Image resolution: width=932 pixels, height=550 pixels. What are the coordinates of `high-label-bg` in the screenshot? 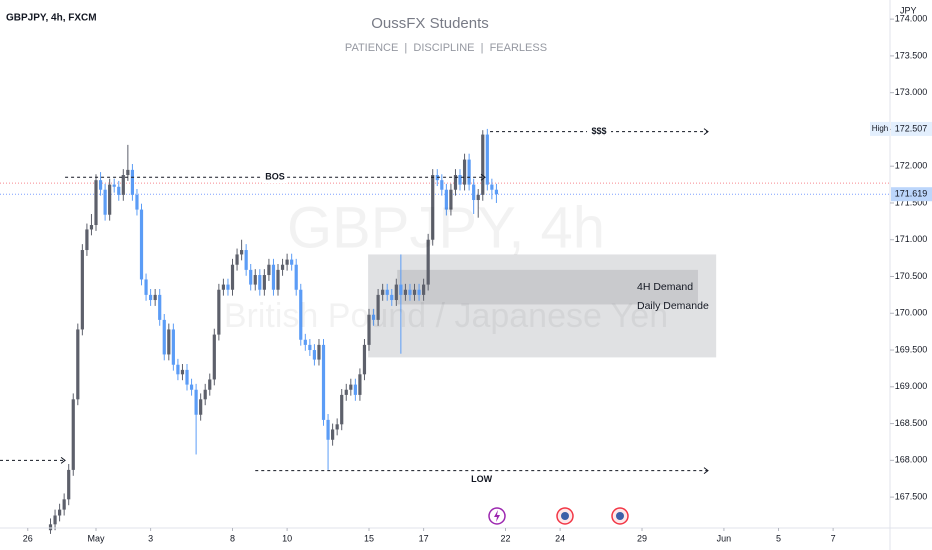 It's located at (880, 128).